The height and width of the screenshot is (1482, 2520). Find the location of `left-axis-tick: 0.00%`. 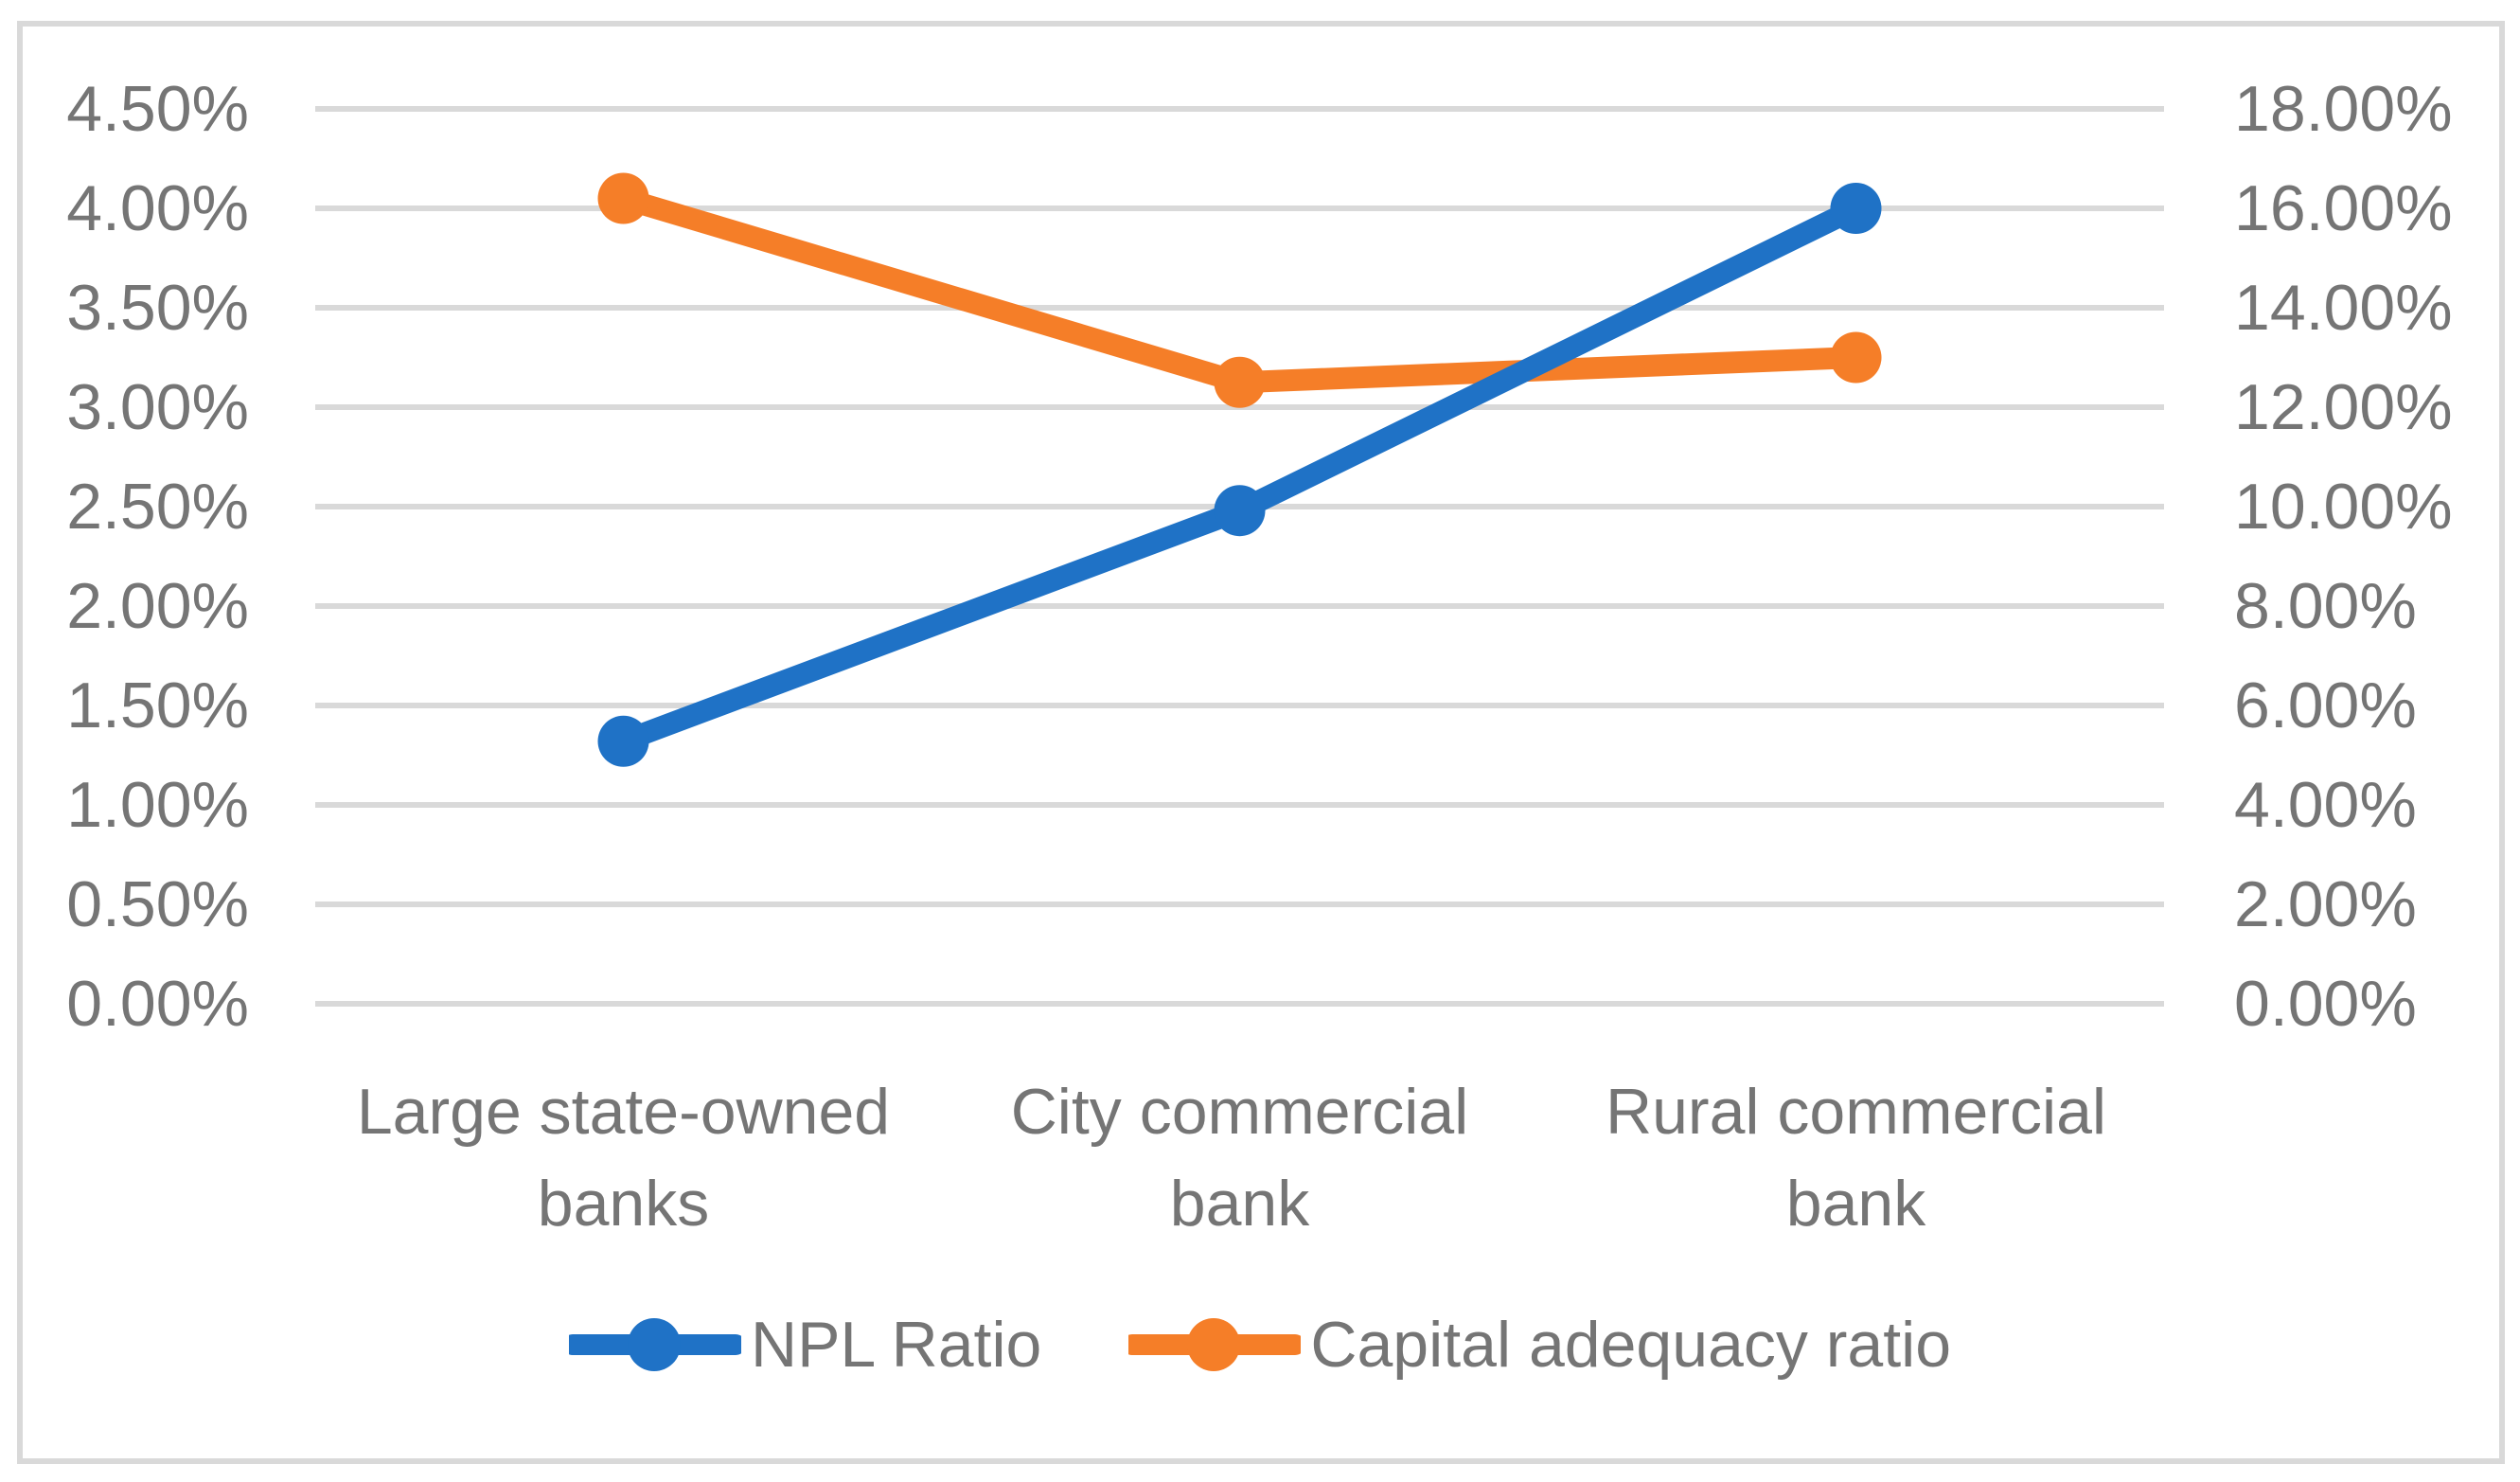

left-axis-tick: 0.00% is located at coordinates (157, 1004).